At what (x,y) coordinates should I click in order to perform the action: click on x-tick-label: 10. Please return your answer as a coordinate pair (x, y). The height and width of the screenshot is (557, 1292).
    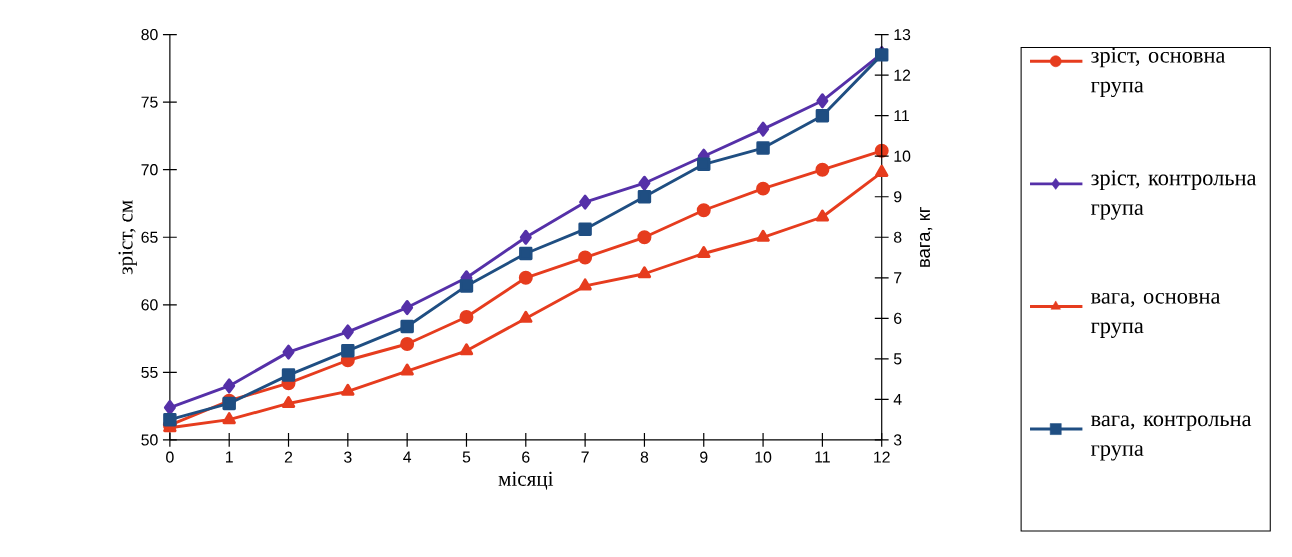
    Looking at the image, I should click on (763, 457).